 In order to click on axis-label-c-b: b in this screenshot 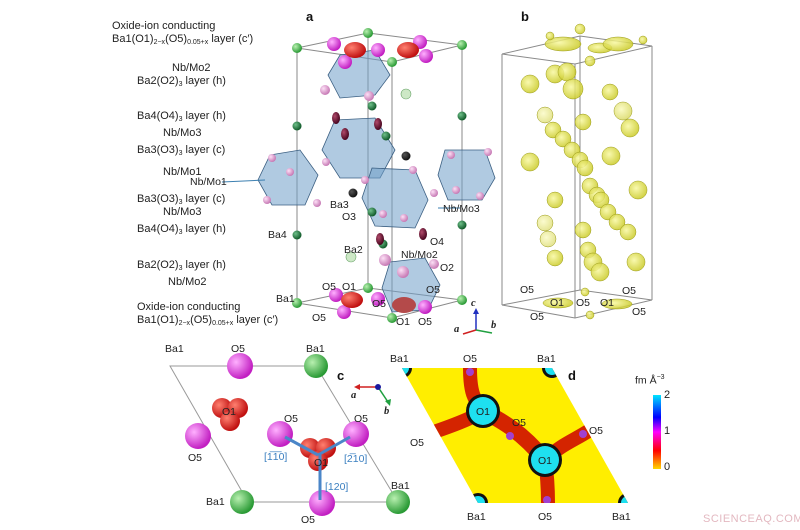, I will do `click(387, 411)`.